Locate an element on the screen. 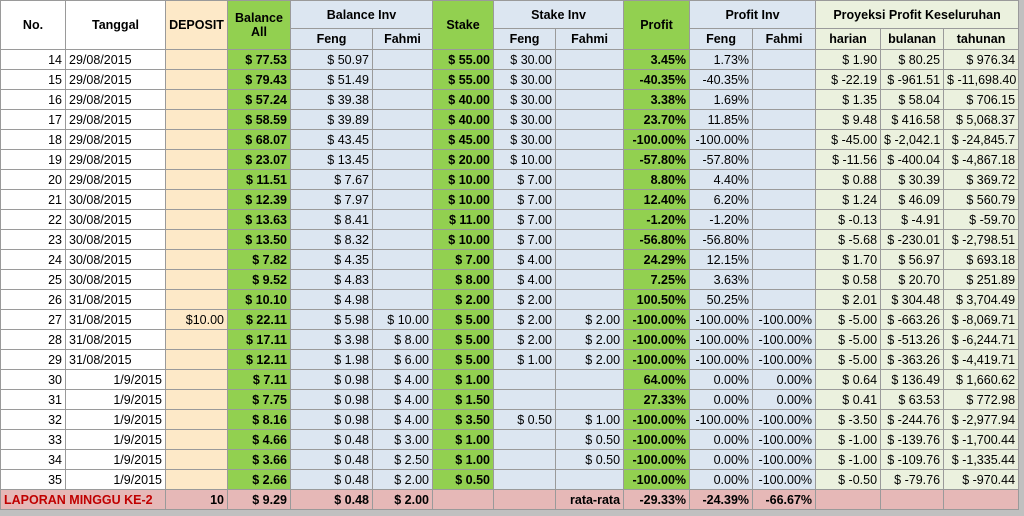 The image size is (1024, 516). cell: $ -0.13 is located at coordinates (848, 219).